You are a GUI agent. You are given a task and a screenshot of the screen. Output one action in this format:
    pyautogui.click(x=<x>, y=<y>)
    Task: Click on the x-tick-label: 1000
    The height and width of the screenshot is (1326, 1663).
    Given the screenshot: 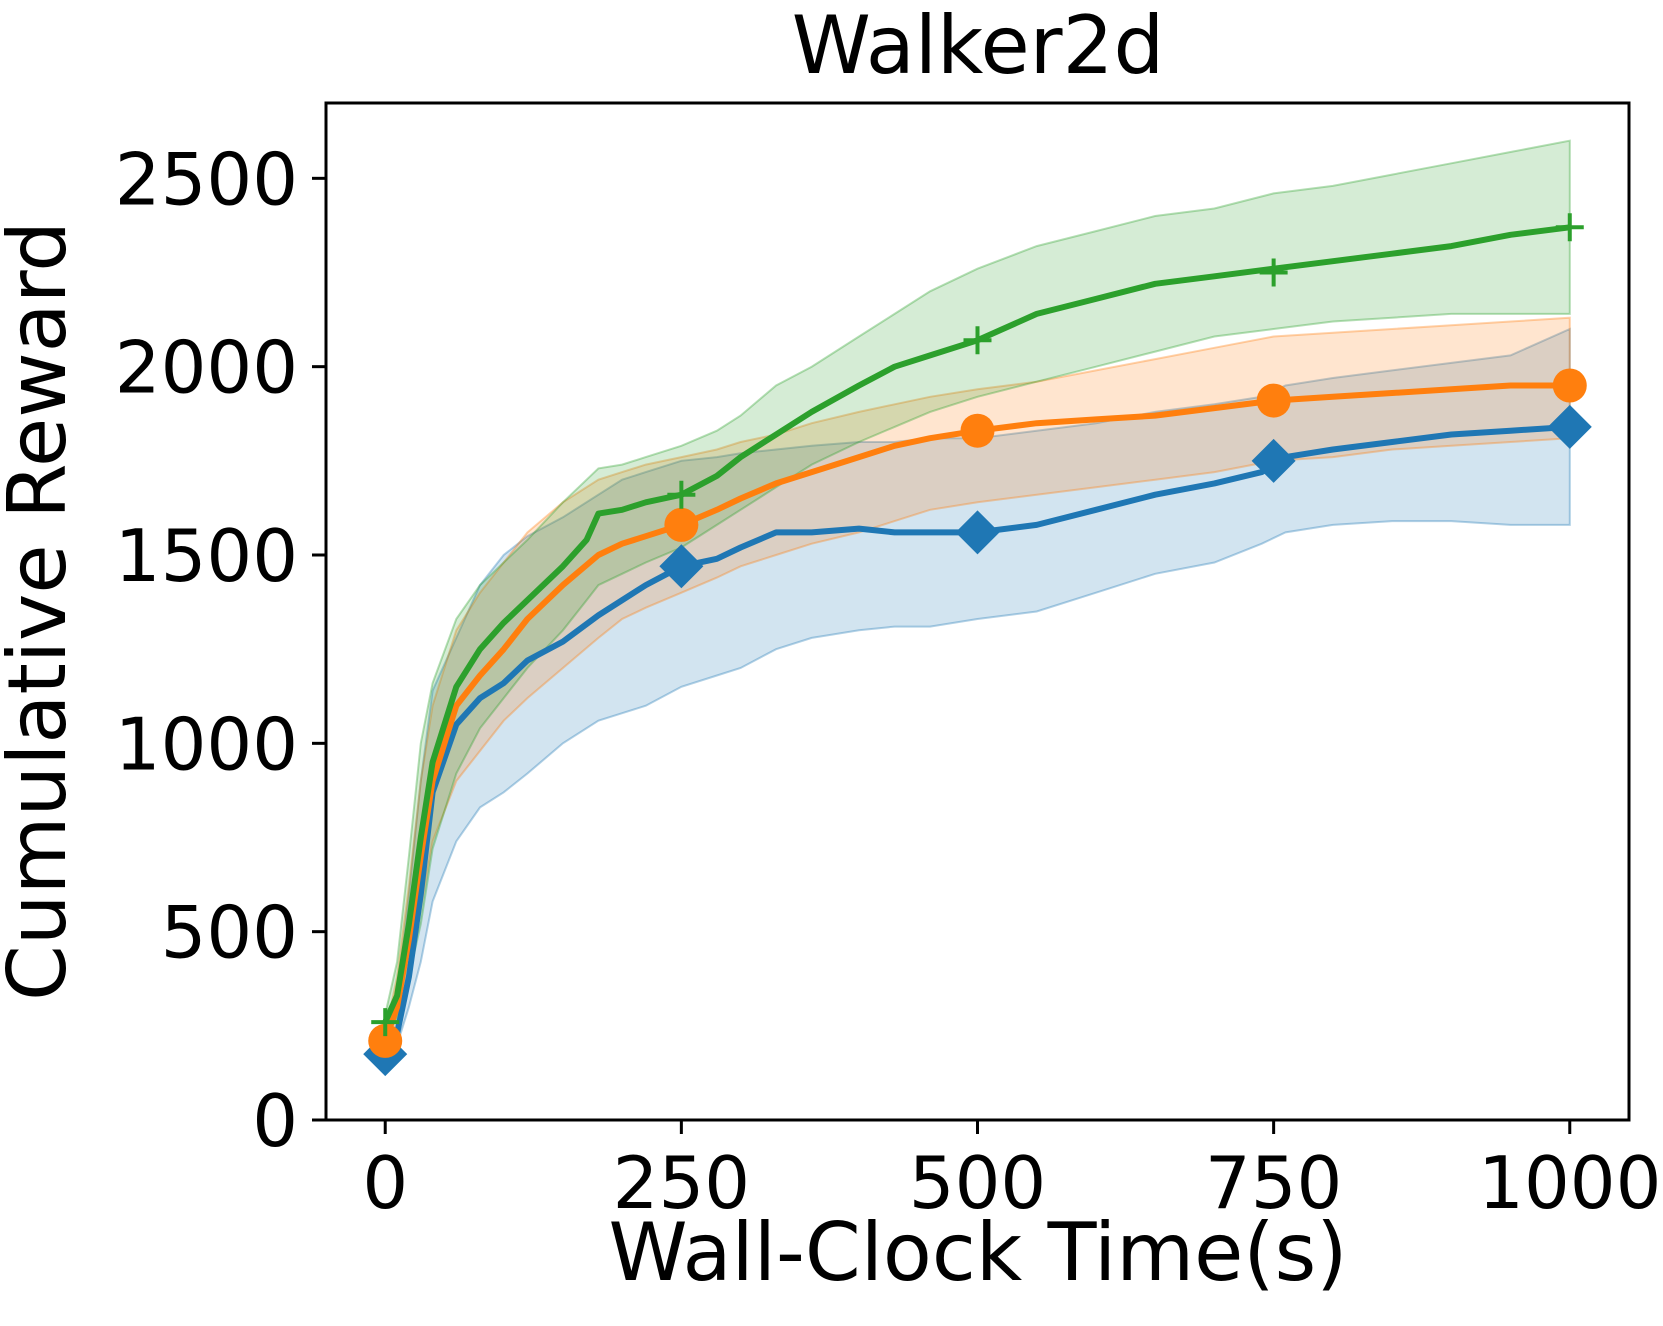 What is the action you would take?
    pyautogui.click(x=1569, y=1183)
    